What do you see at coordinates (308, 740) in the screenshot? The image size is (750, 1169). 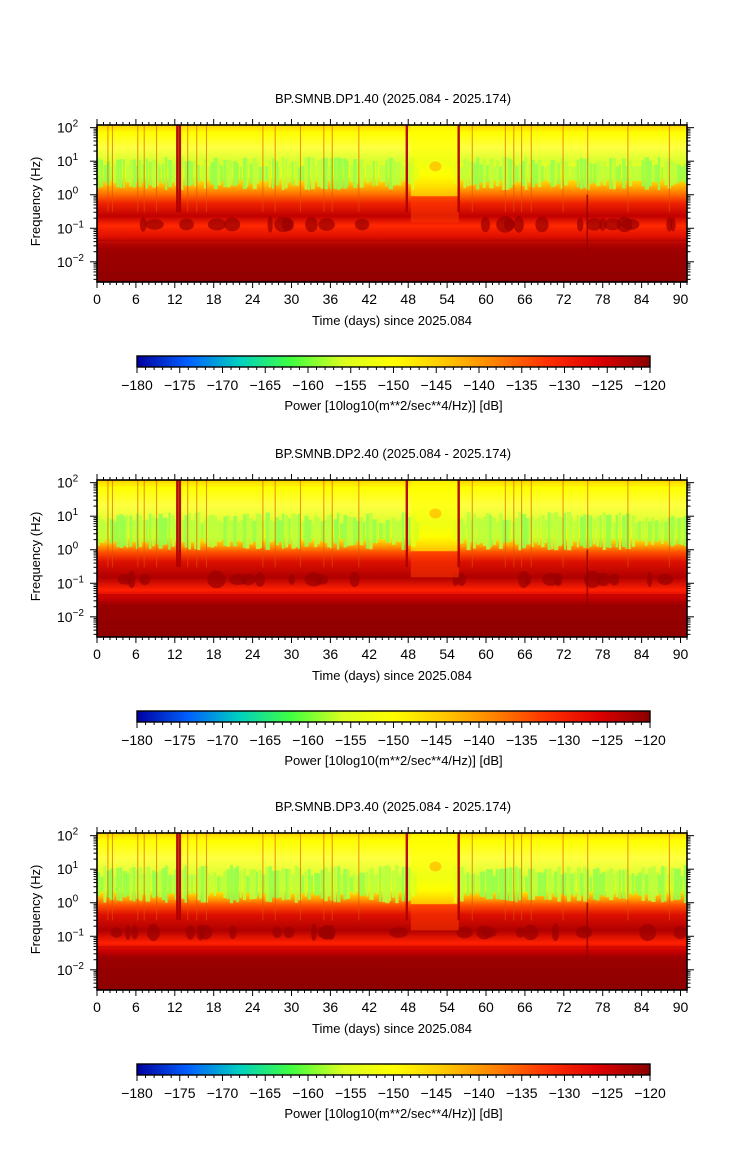 I see `colorbar-tick-label: −160` at bounding box center [308, 740].